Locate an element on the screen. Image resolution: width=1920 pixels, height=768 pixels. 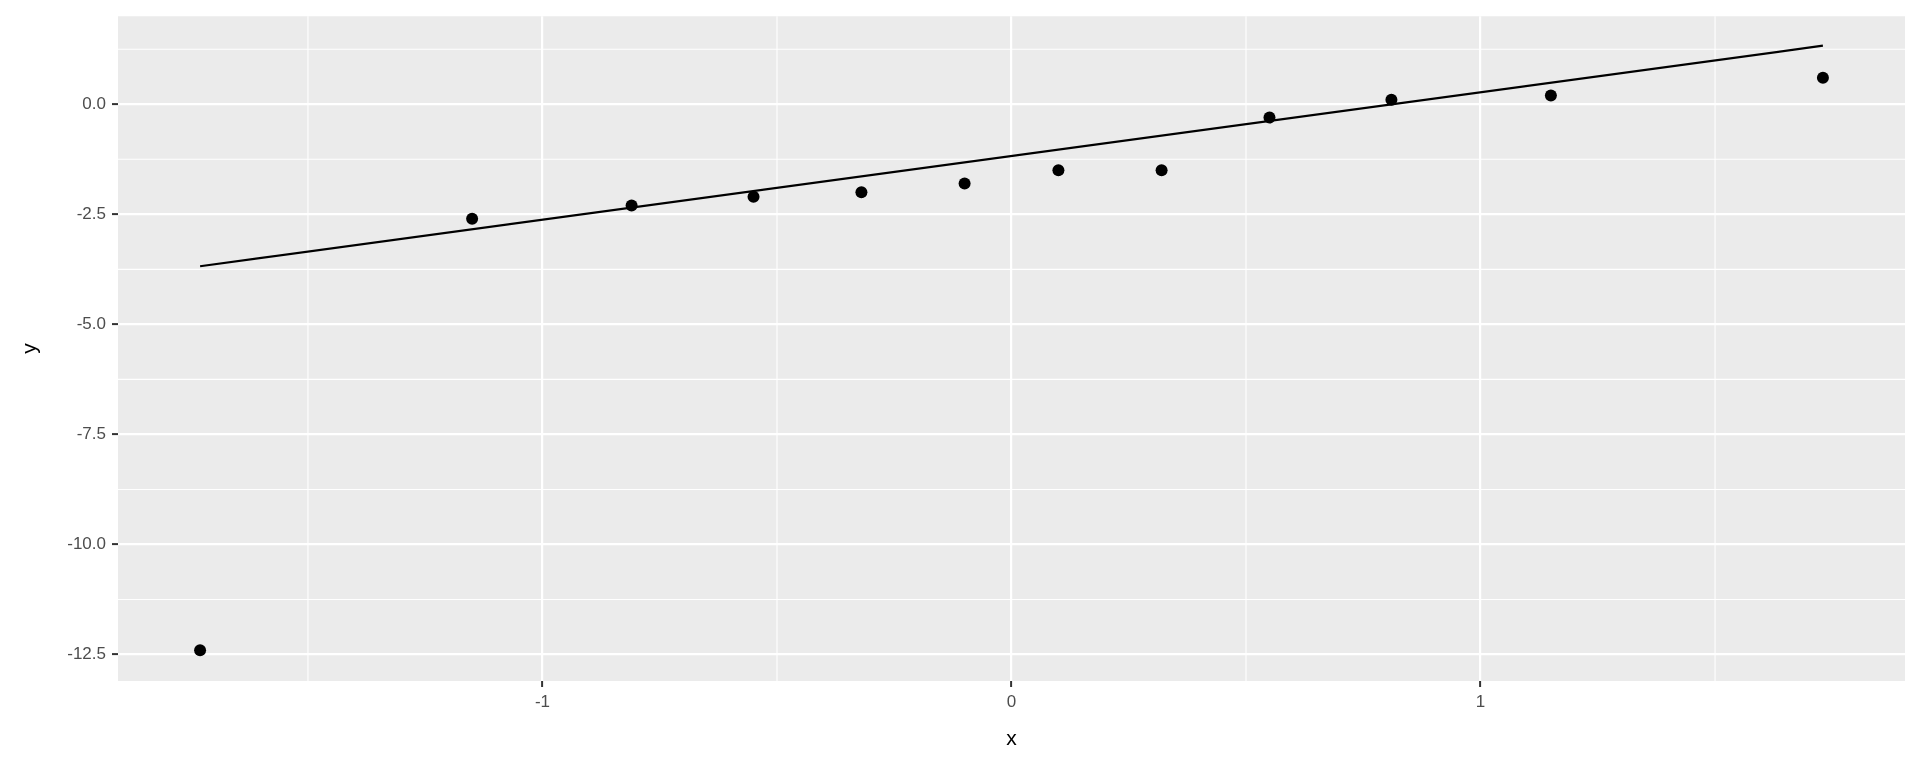
y-tick-label: 0.0 is located at coordinates (94, 103).